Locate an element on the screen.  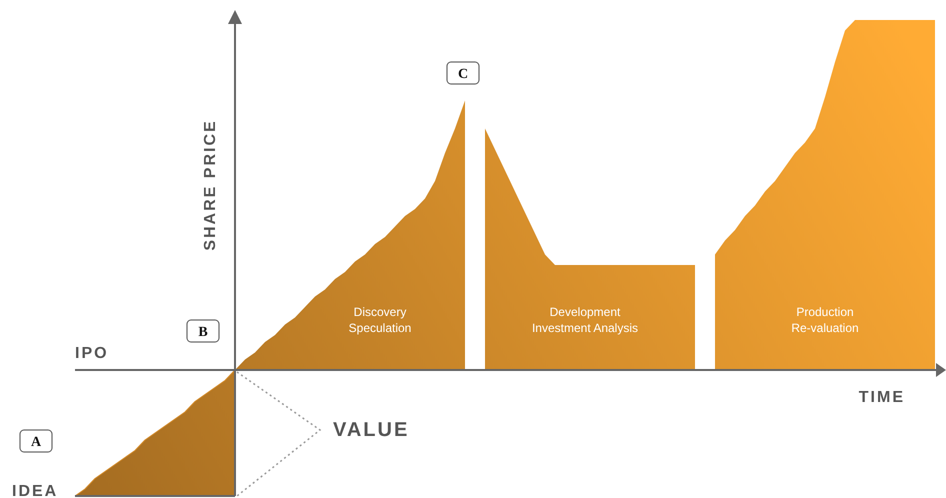
annotation: Discovery Speculation is located at coordinates (380, 320).